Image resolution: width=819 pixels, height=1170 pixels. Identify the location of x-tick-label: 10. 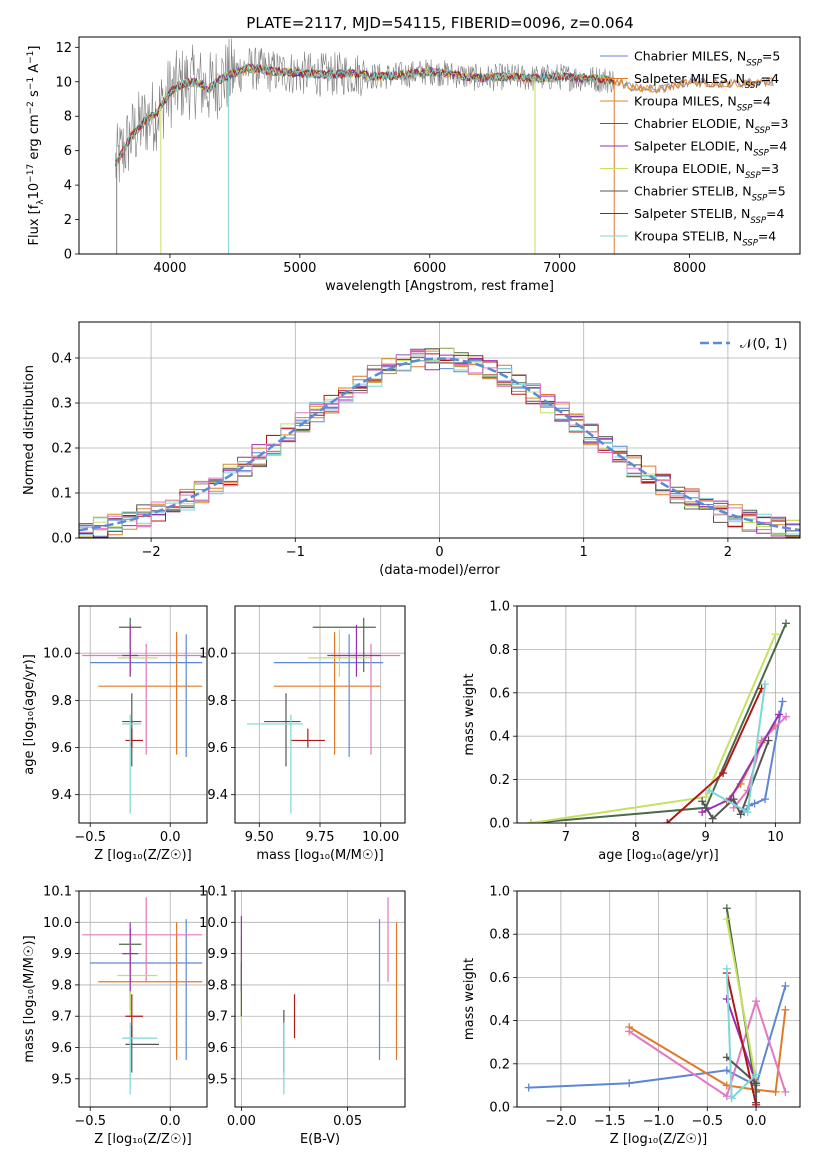
(775, 837).